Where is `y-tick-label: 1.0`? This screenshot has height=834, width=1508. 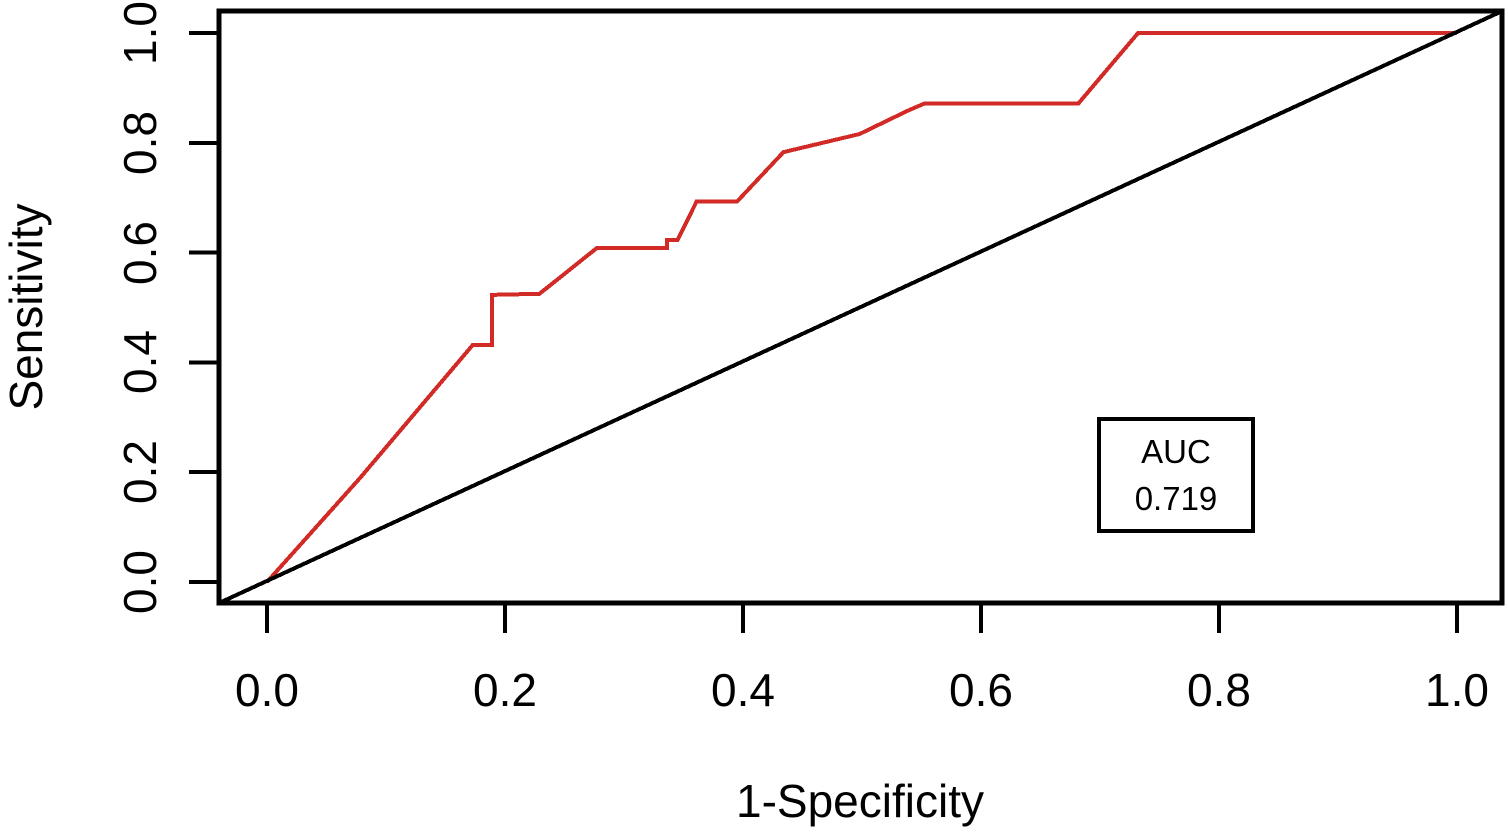
y-tick-label: 1.0 is located at coordinates (140, 33).